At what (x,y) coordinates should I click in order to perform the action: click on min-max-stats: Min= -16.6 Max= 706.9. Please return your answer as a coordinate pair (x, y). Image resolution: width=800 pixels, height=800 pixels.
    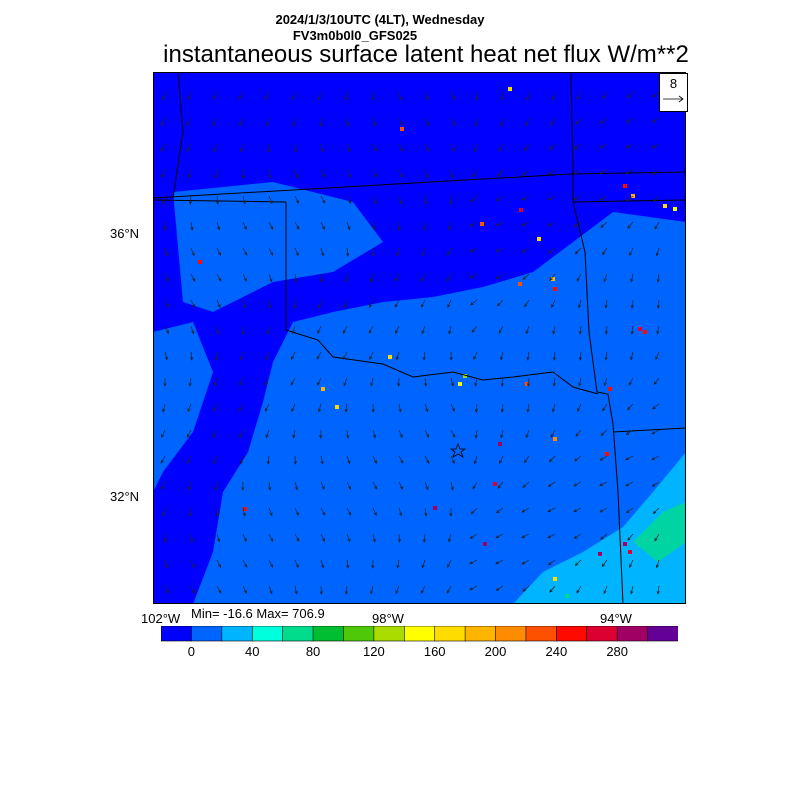
    Looking at the image, I should click on (258, 613).